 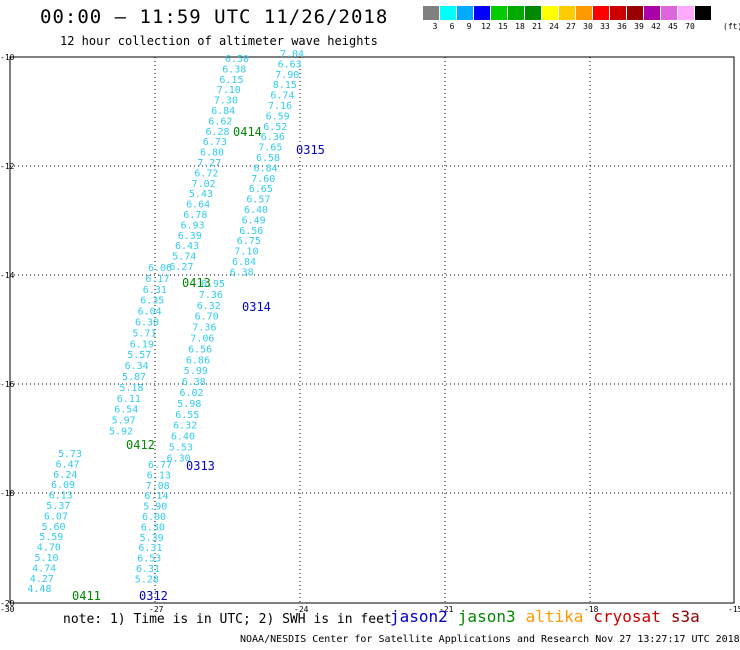 I want to click on wave-height-value: 6.63, so click(x=290, y=64).